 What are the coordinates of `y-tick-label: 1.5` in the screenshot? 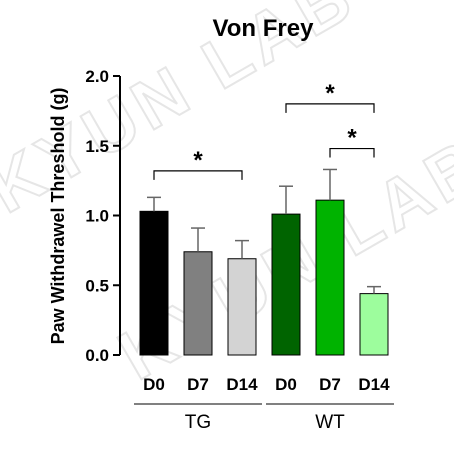 It's located at (97, 146).